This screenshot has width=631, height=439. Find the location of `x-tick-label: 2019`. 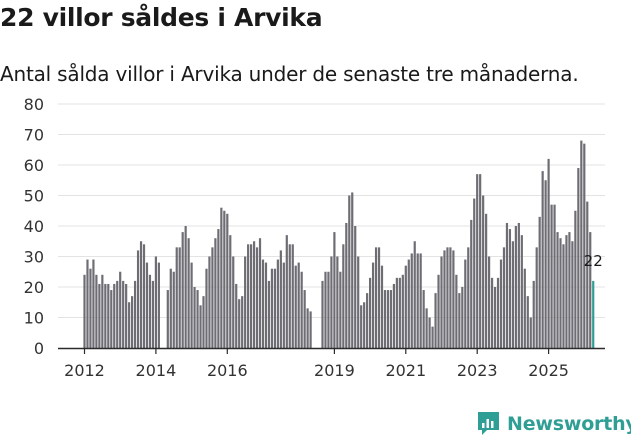

x-tick-label: 2019 is located at coordinates (334, 370).